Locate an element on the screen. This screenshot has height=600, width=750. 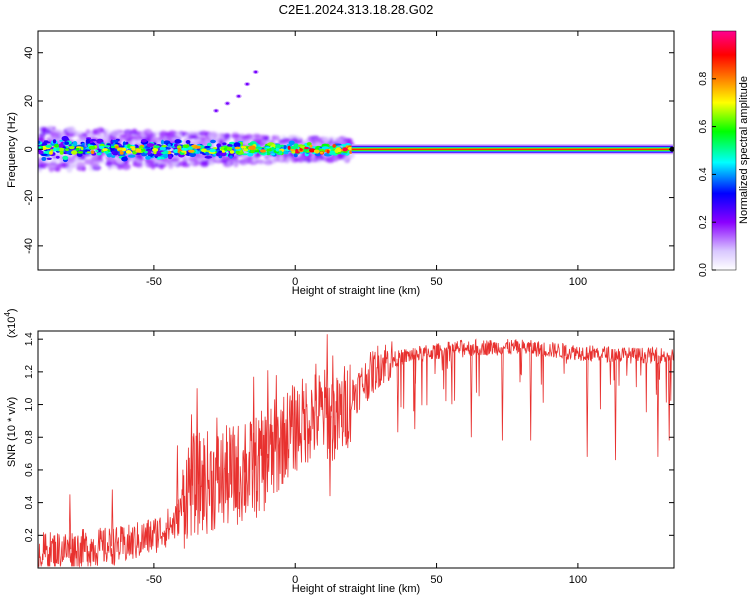
y-tick: 20 is located at coordinates (348, 101).